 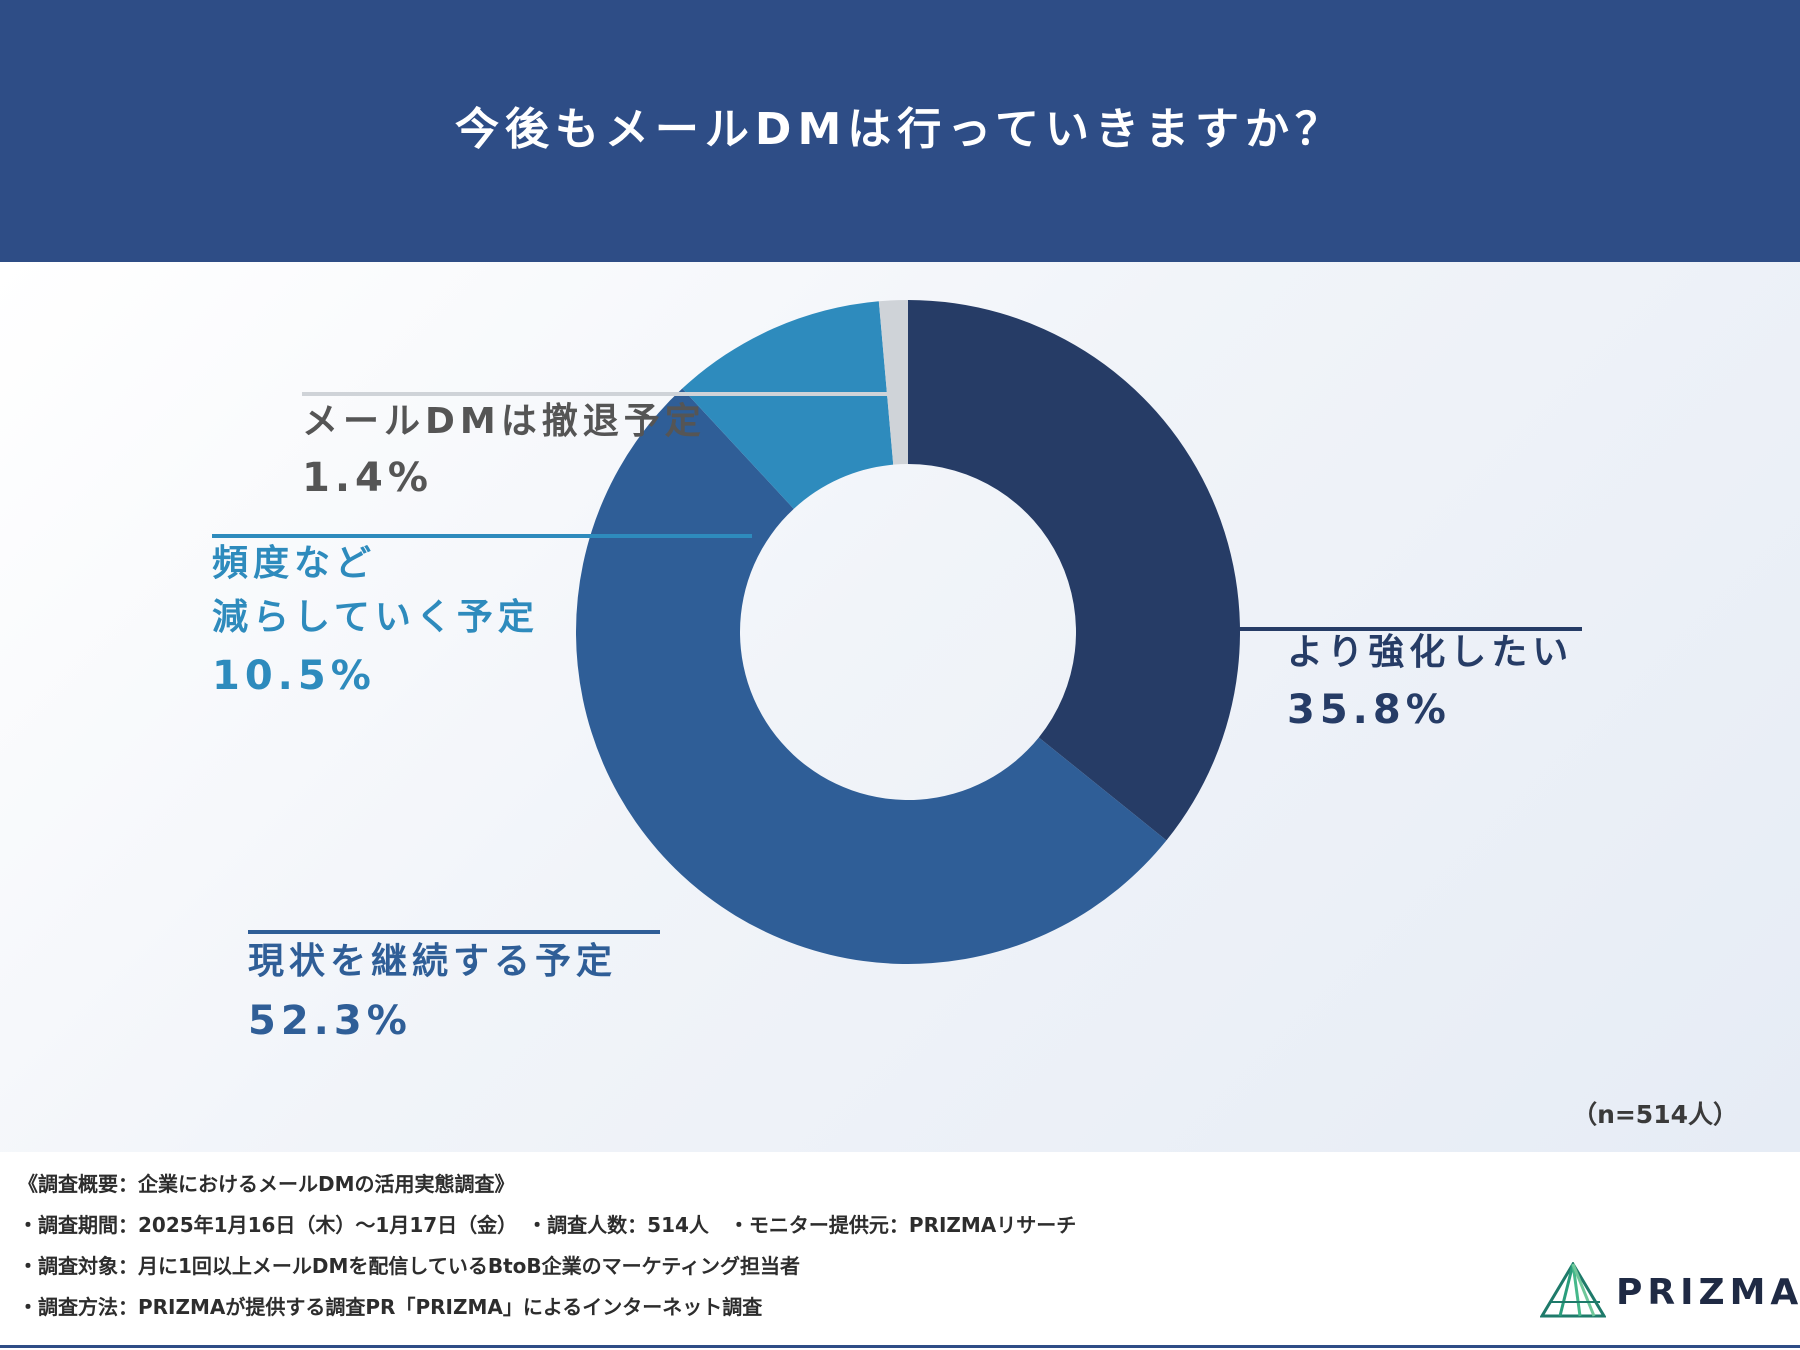 What do you see at coordinates (1655, 1114) in the screenshot?
I see `sample-size-note: （n=514人）` at bounding box center [1655, 1114].